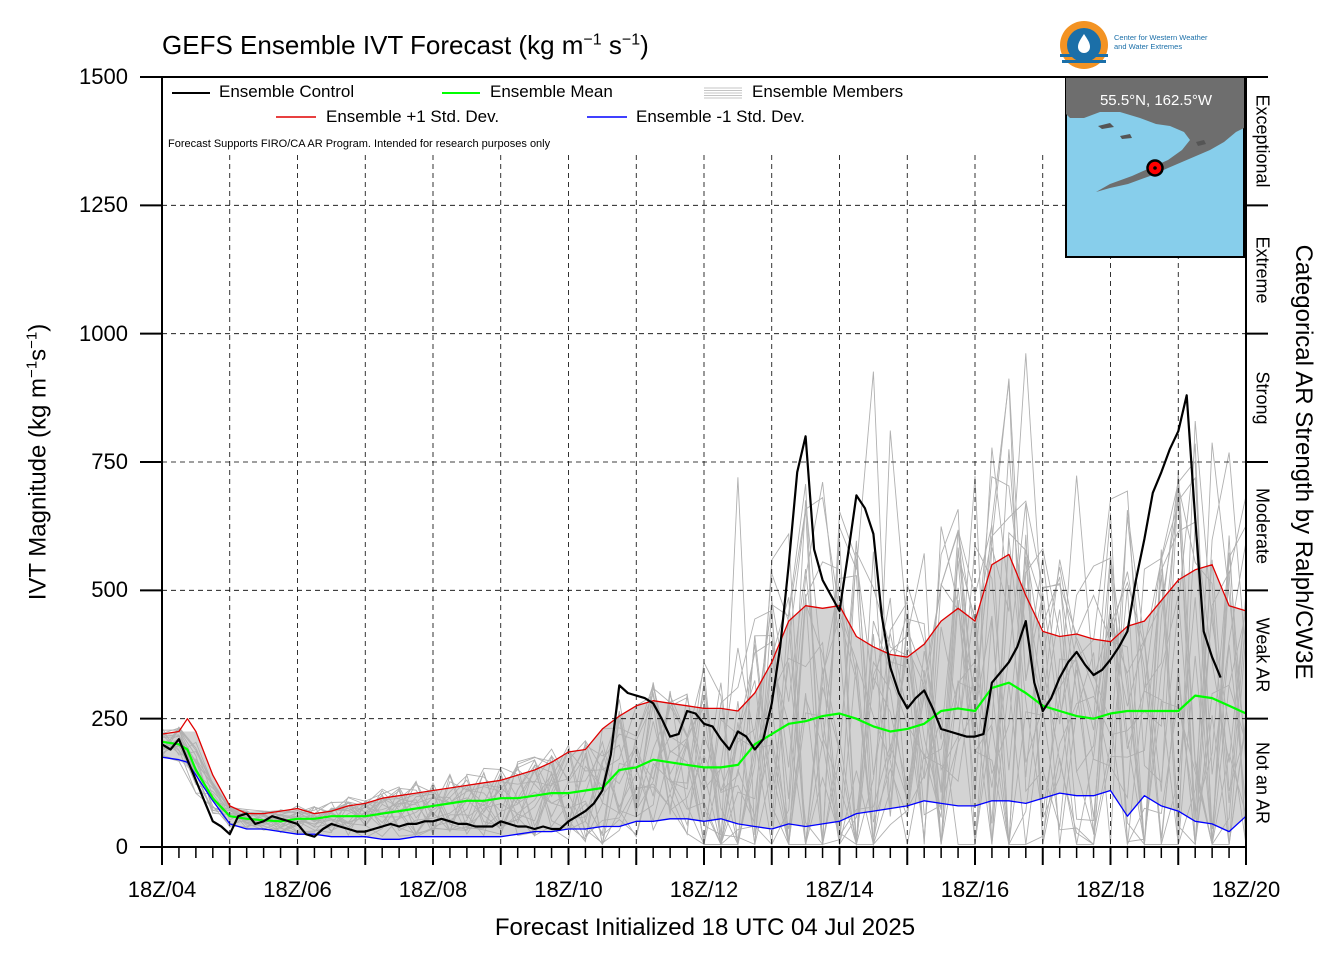 The image size is (1336, 962). I want to click on logo-line-1: Center for Western Weather, so click(1161, 37).